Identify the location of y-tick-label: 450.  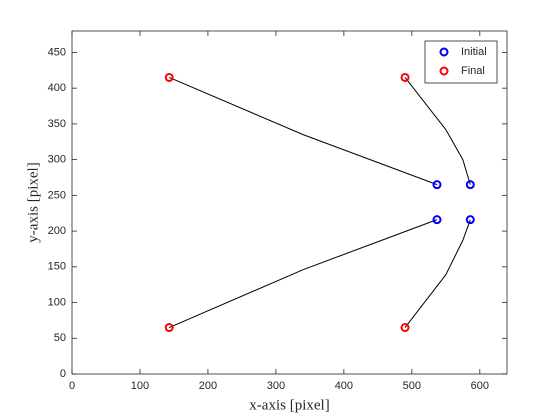
(57, 52).